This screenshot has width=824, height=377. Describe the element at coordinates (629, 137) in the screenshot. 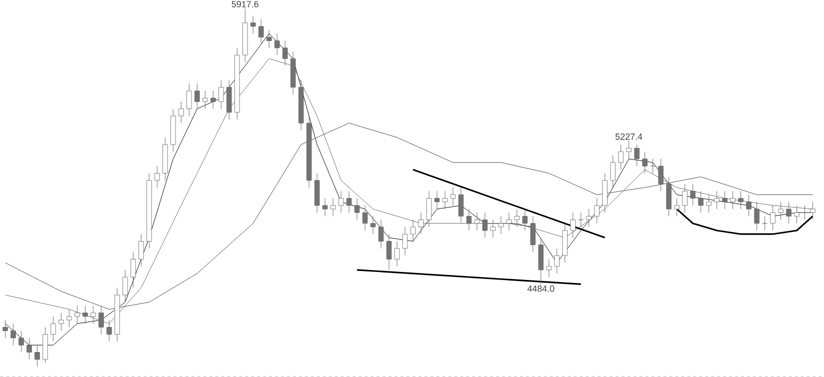

I see `annotation: 5227.4` at that location.